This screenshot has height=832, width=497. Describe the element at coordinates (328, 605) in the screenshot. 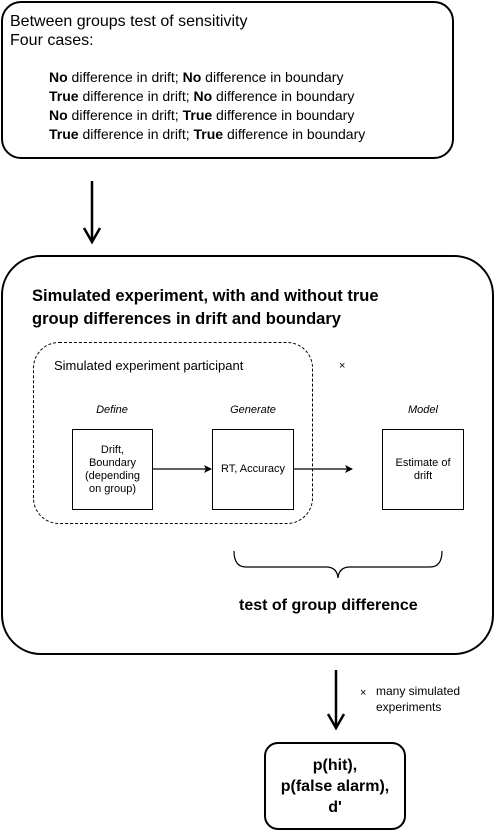

I see `brace-label: test of group difference` at that location.